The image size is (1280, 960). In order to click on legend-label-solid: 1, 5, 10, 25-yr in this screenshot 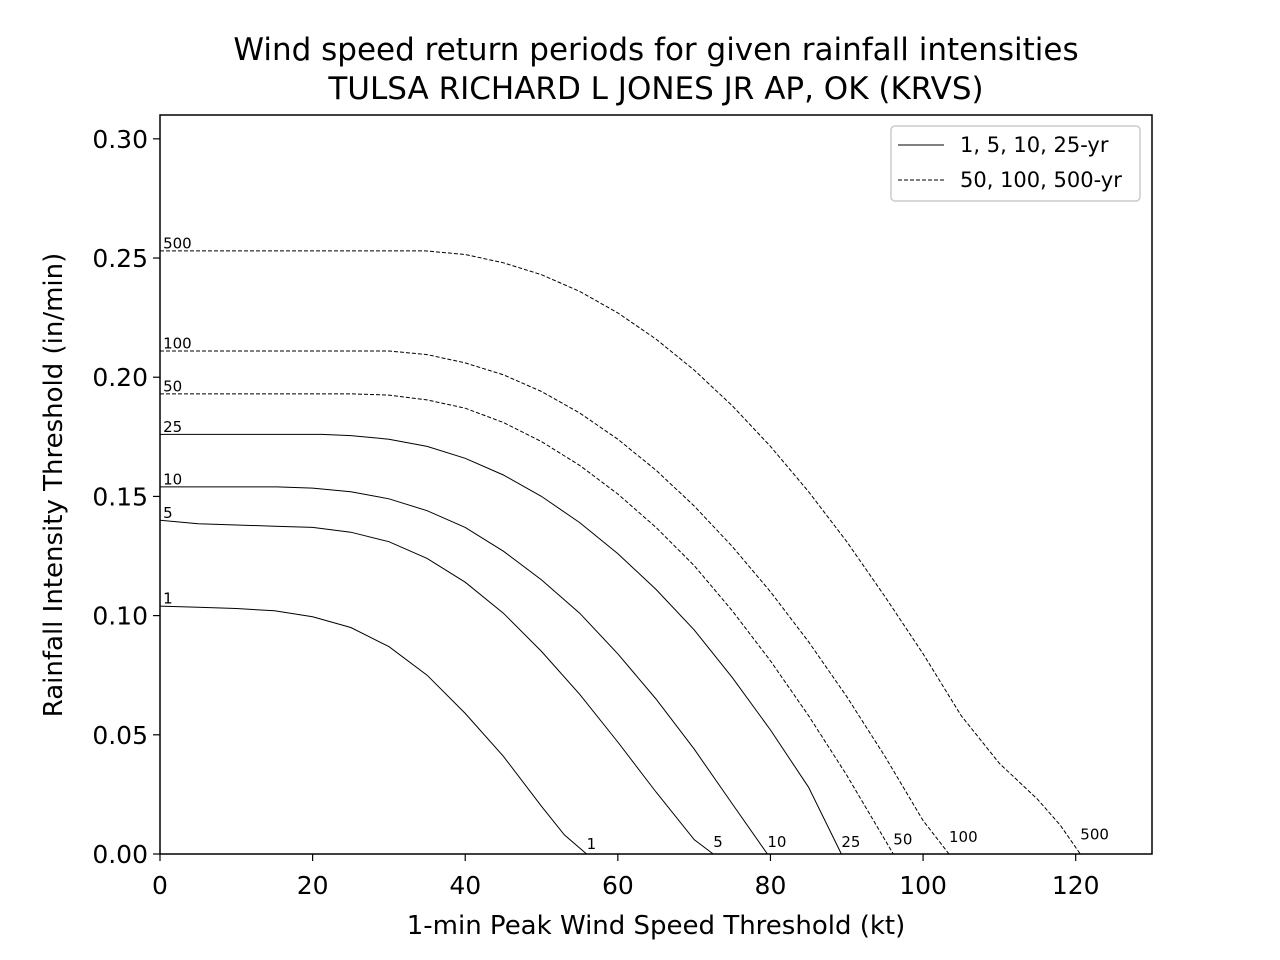, I will do `click(1034, 145)`.